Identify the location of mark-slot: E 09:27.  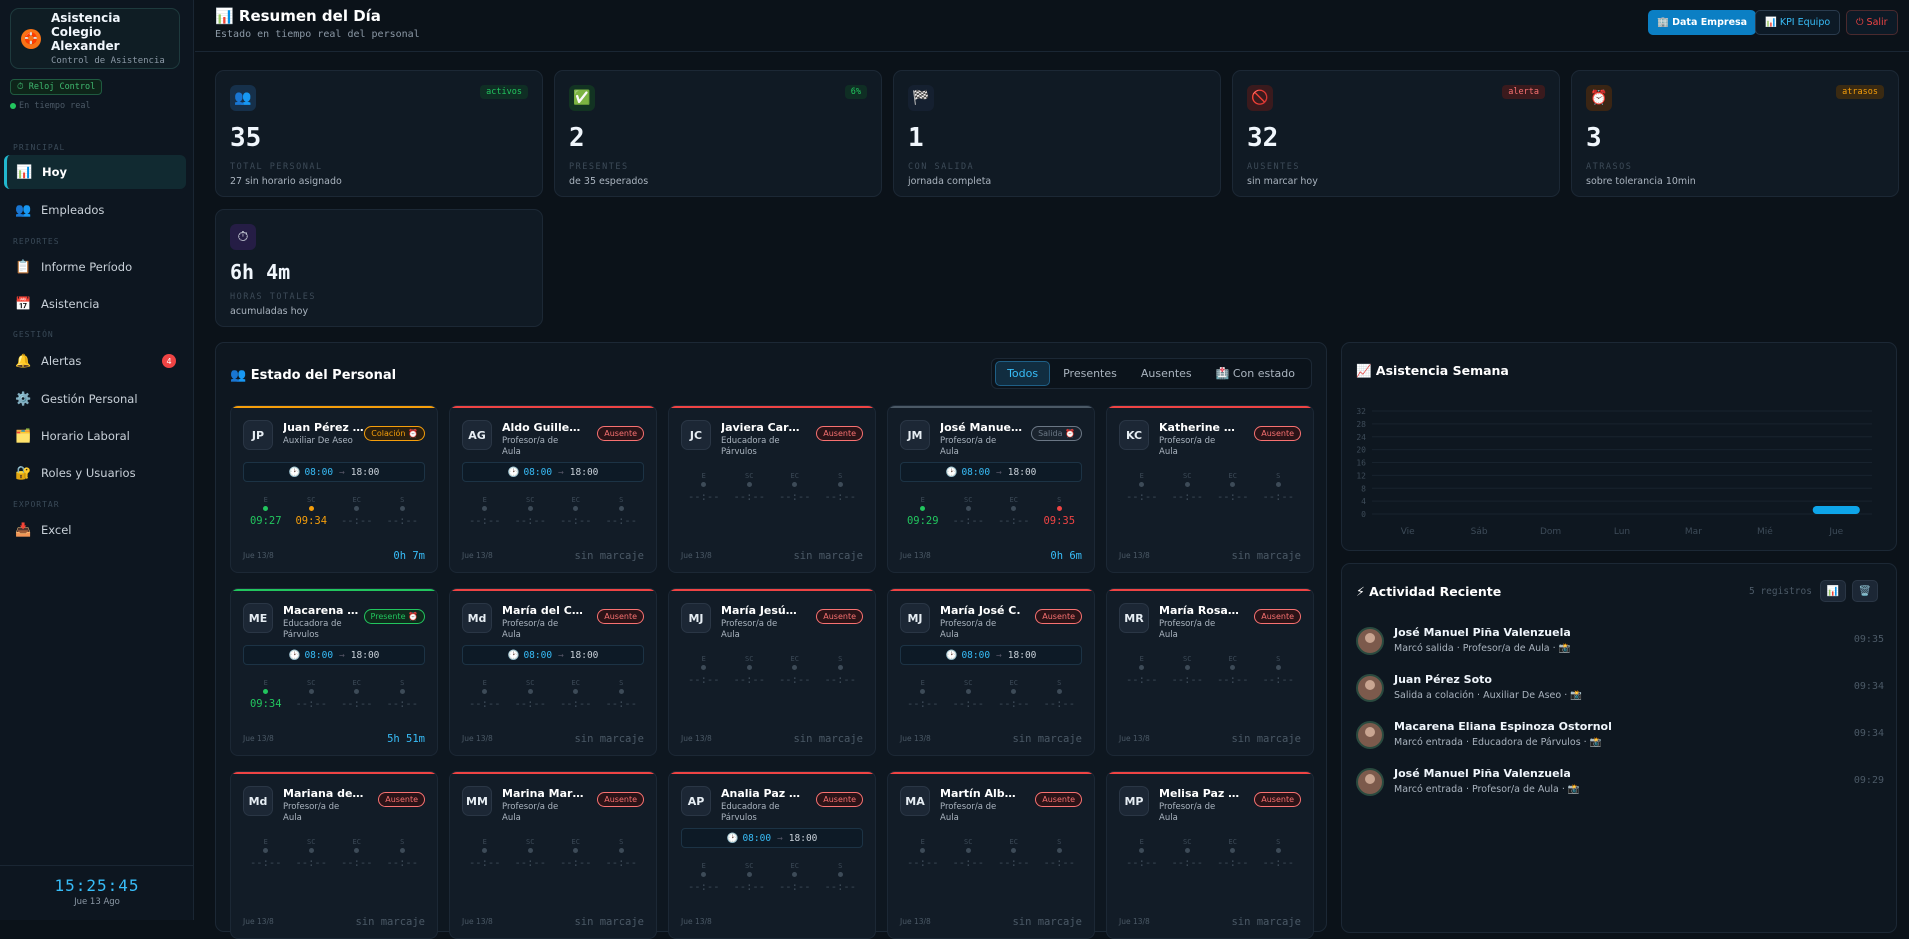
(266, 511).